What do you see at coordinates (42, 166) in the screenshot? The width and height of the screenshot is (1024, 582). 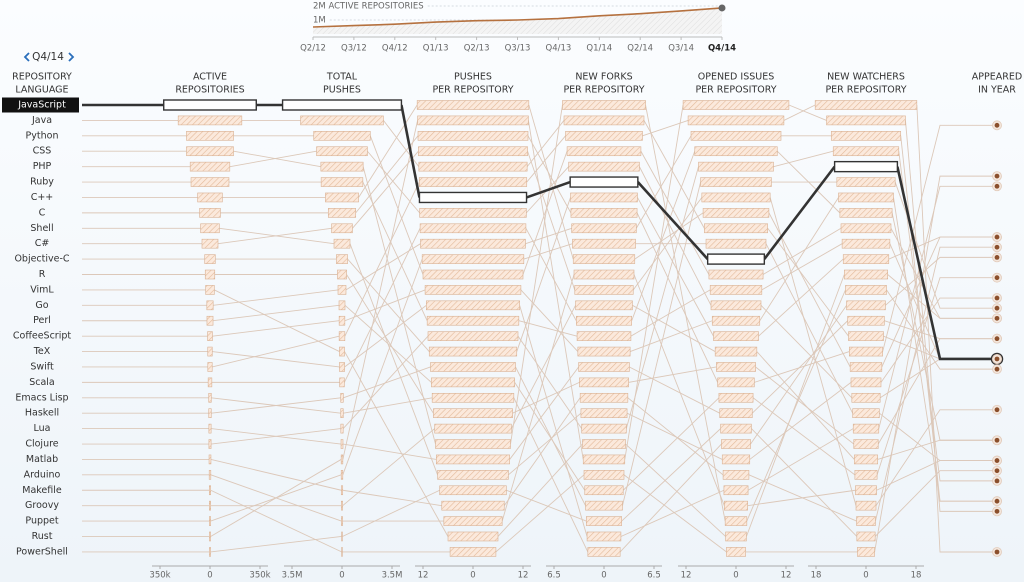 I see `language-label: PHP` at bounding box center [42, 166].